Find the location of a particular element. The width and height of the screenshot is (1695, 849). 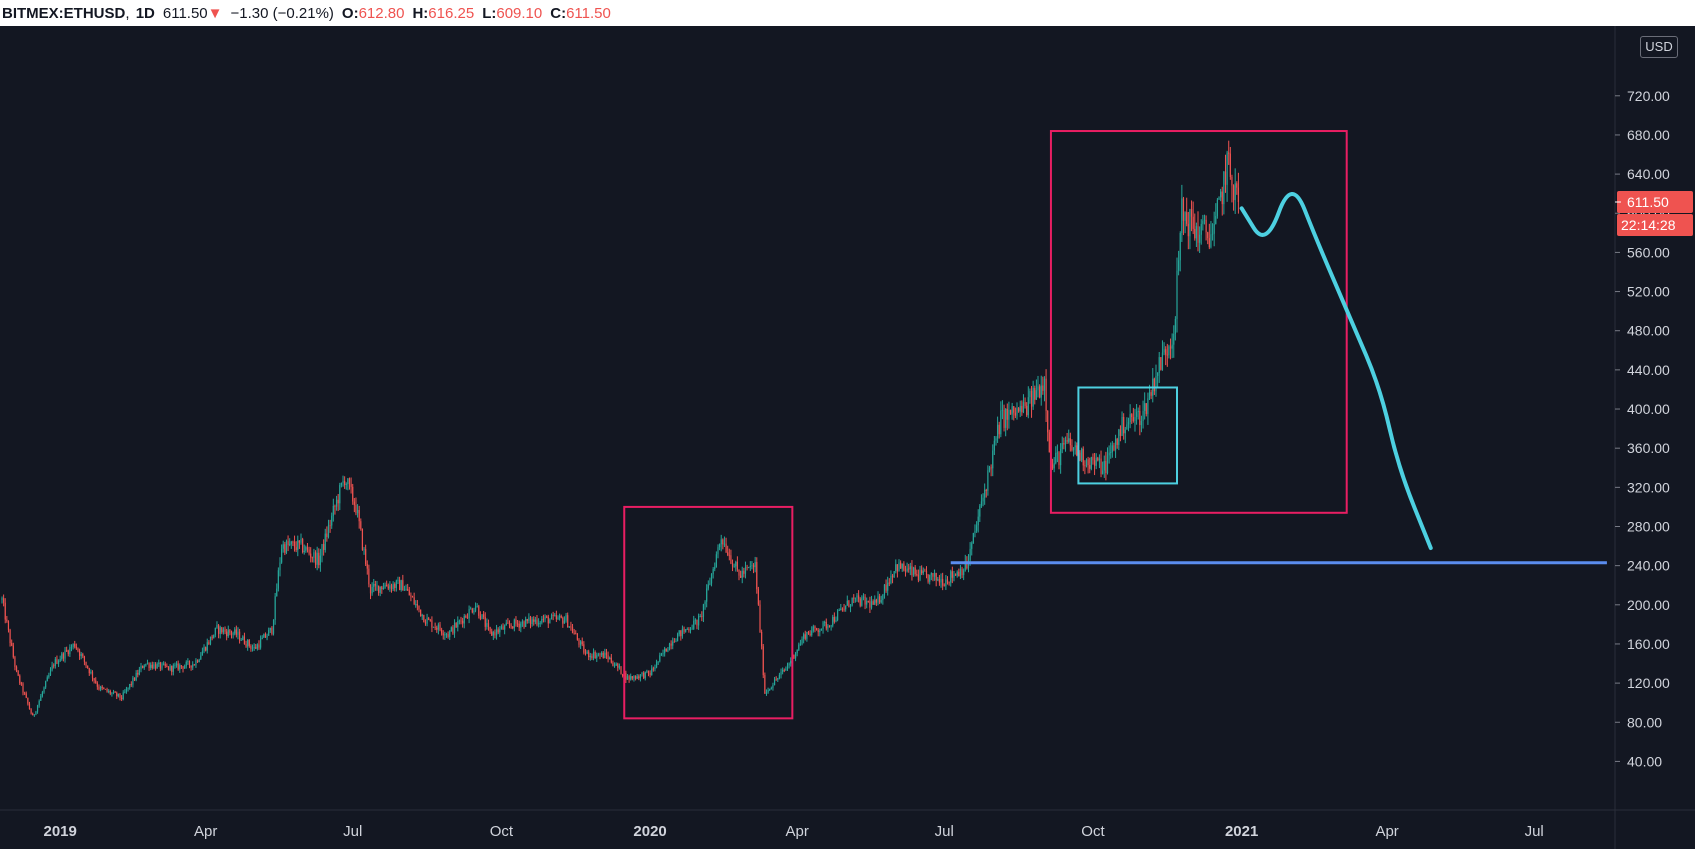

time-tick-label: Oct is located at coordinates (1093, 831).